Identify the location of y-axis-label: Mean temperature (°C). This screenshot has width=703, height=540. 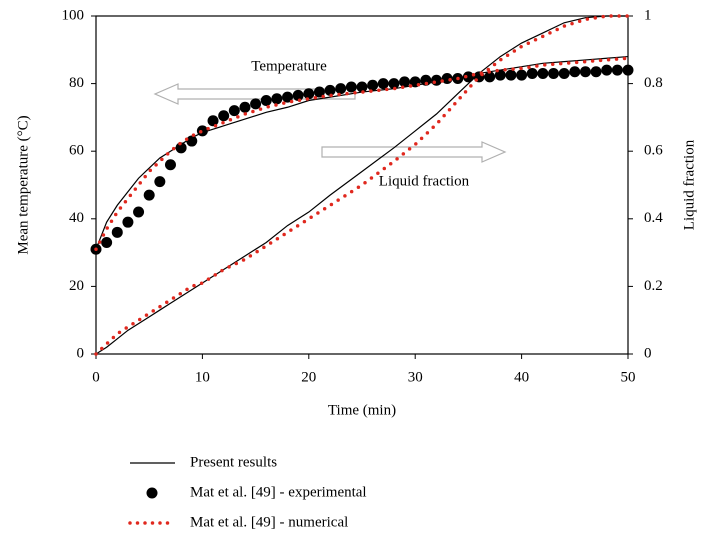
(23, 184).